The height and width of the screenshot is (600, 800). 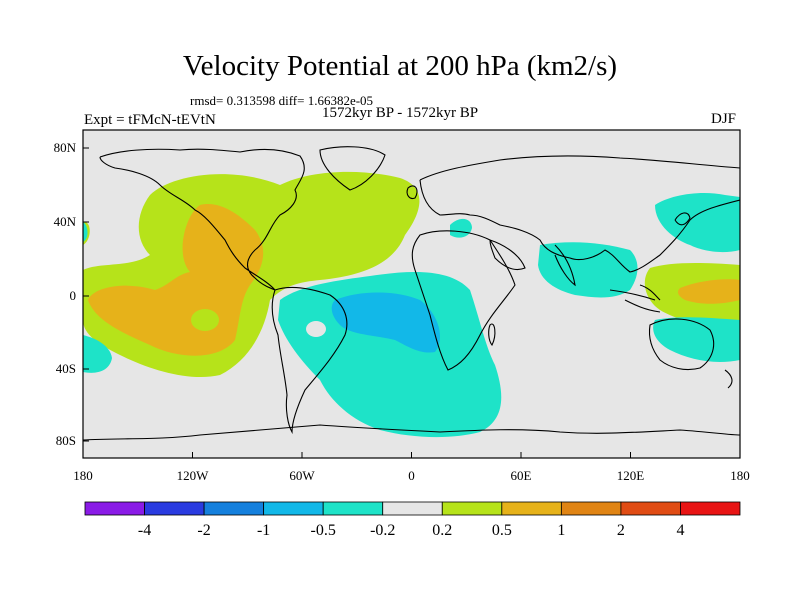 What do you see at coordinates (66, 368) in the screenshot?
I see `y-tick-40s: 40S` at bounding box center [66, 368].